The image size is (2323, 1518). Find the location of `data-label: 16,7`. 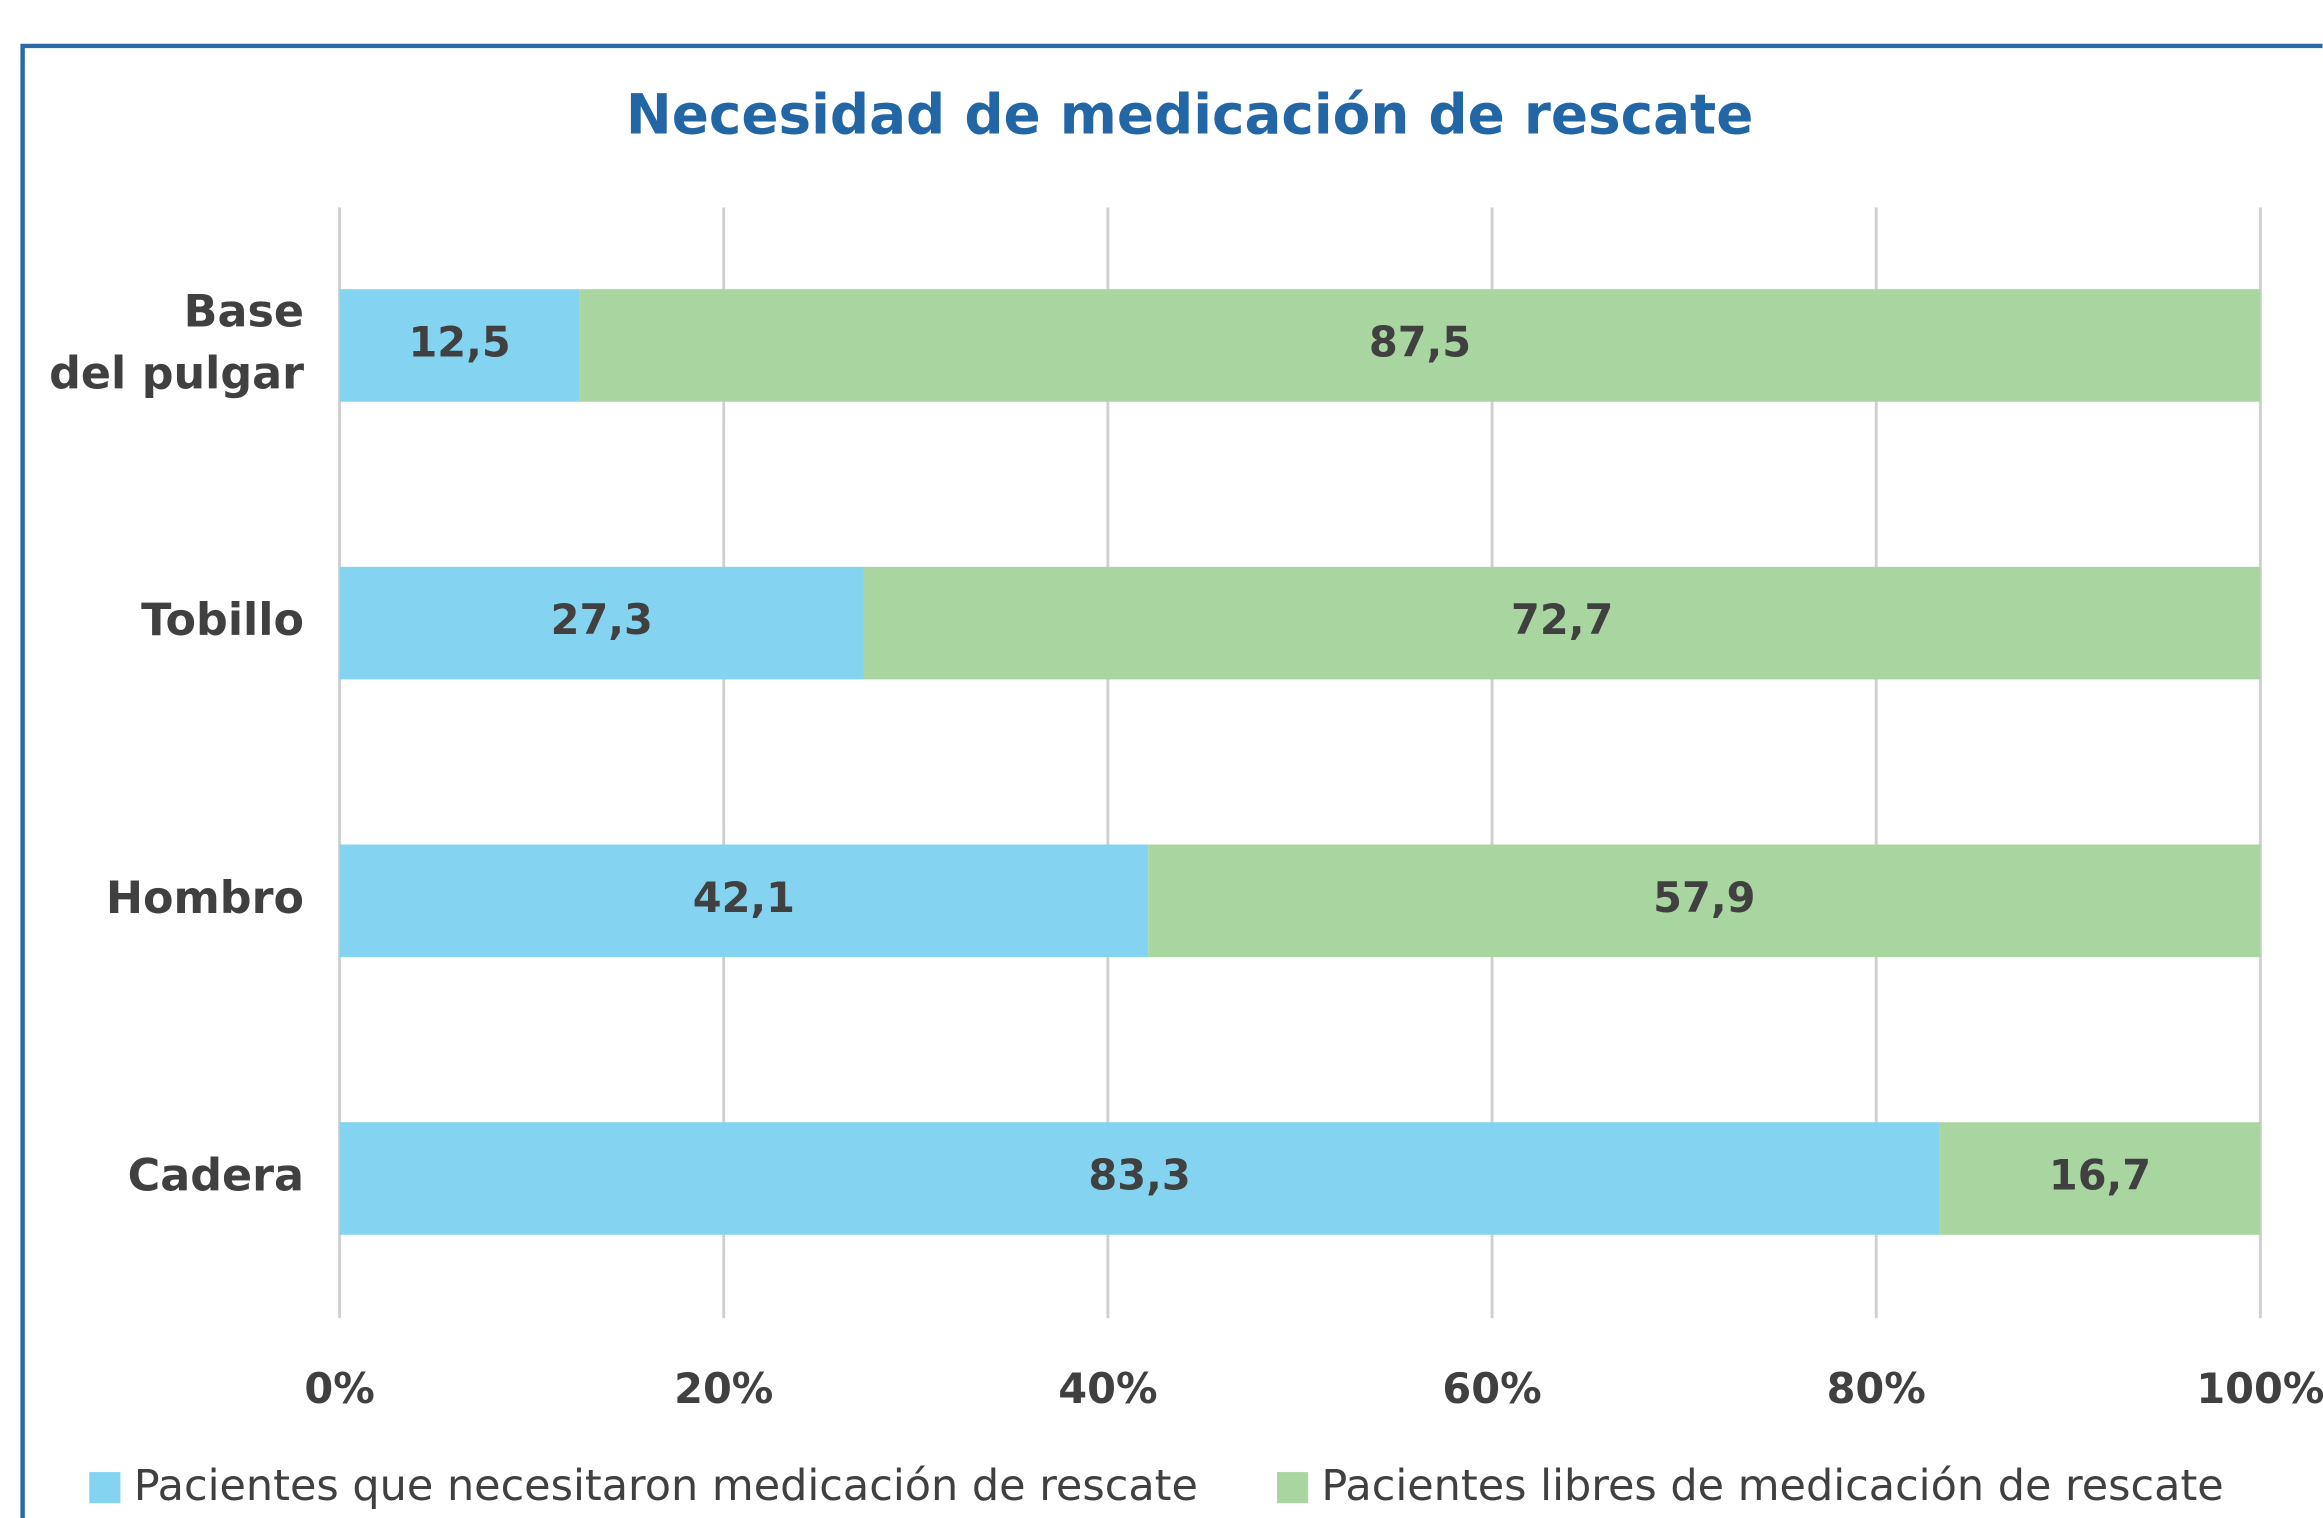

data-label: 16,7 is located at coordinates (2100, 1175).